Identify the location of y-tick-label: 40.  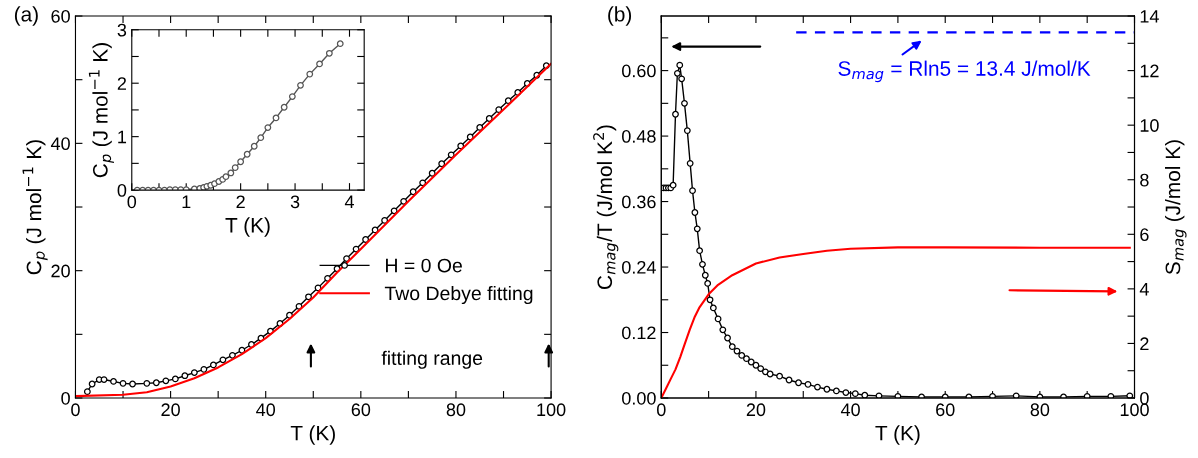
(60, 144).